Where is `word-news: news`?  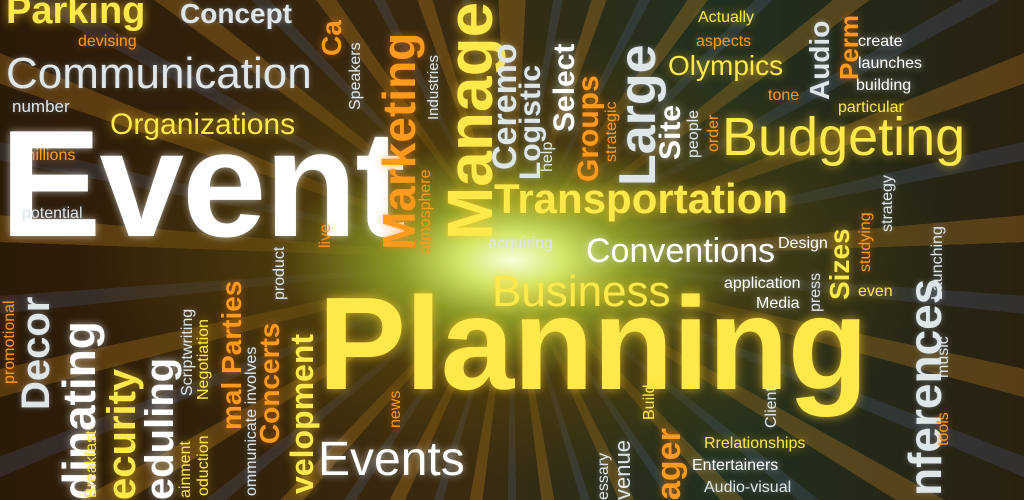
word-news: news is located at coordinates (395, 409).